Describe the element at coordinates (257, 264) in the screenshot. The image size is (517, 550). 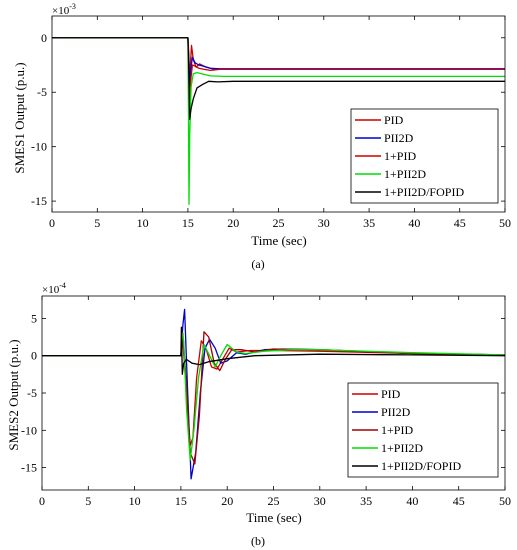
I see `panel-caption-a: (a)` at that location.